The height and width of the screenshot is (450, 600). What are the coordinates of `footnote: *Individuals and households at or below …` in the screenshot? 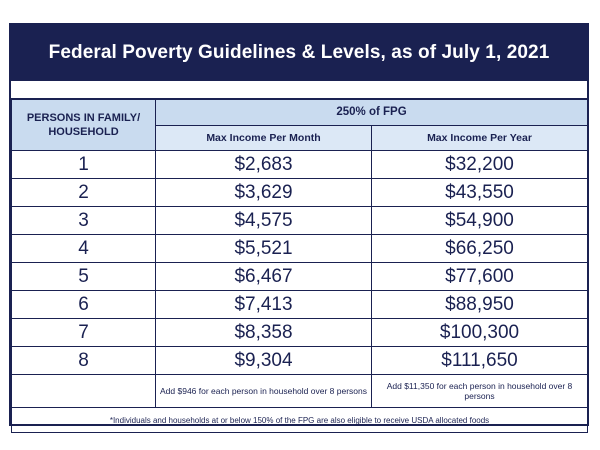 It's located at (299, 420).